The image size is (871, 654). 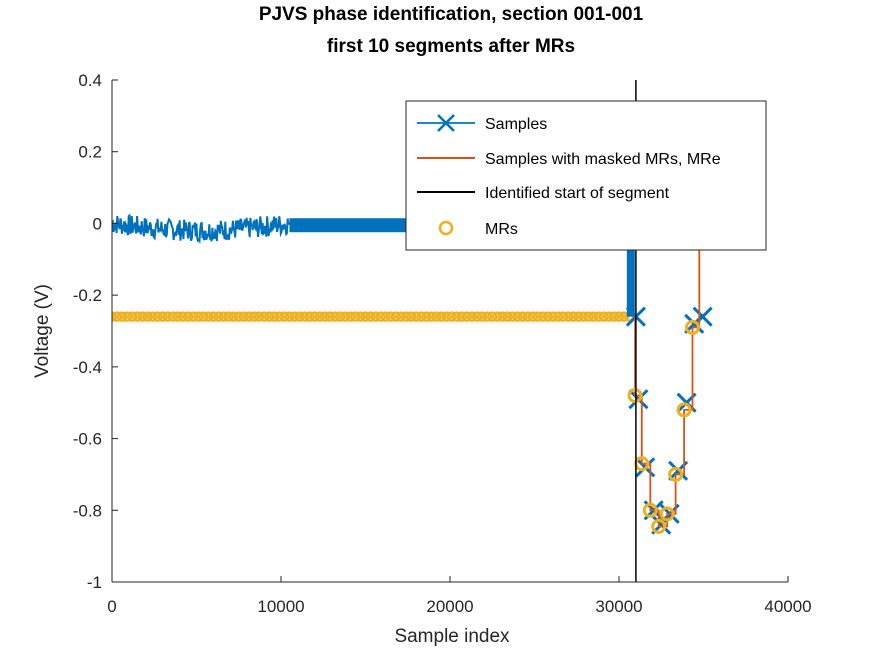 I want to click on mrs-dip-markers, so click(x=664, y=426).